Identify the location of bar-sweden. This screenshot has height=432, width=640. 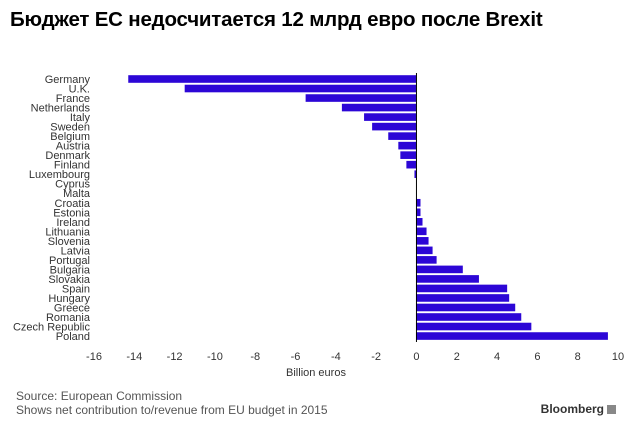
(394, 126).